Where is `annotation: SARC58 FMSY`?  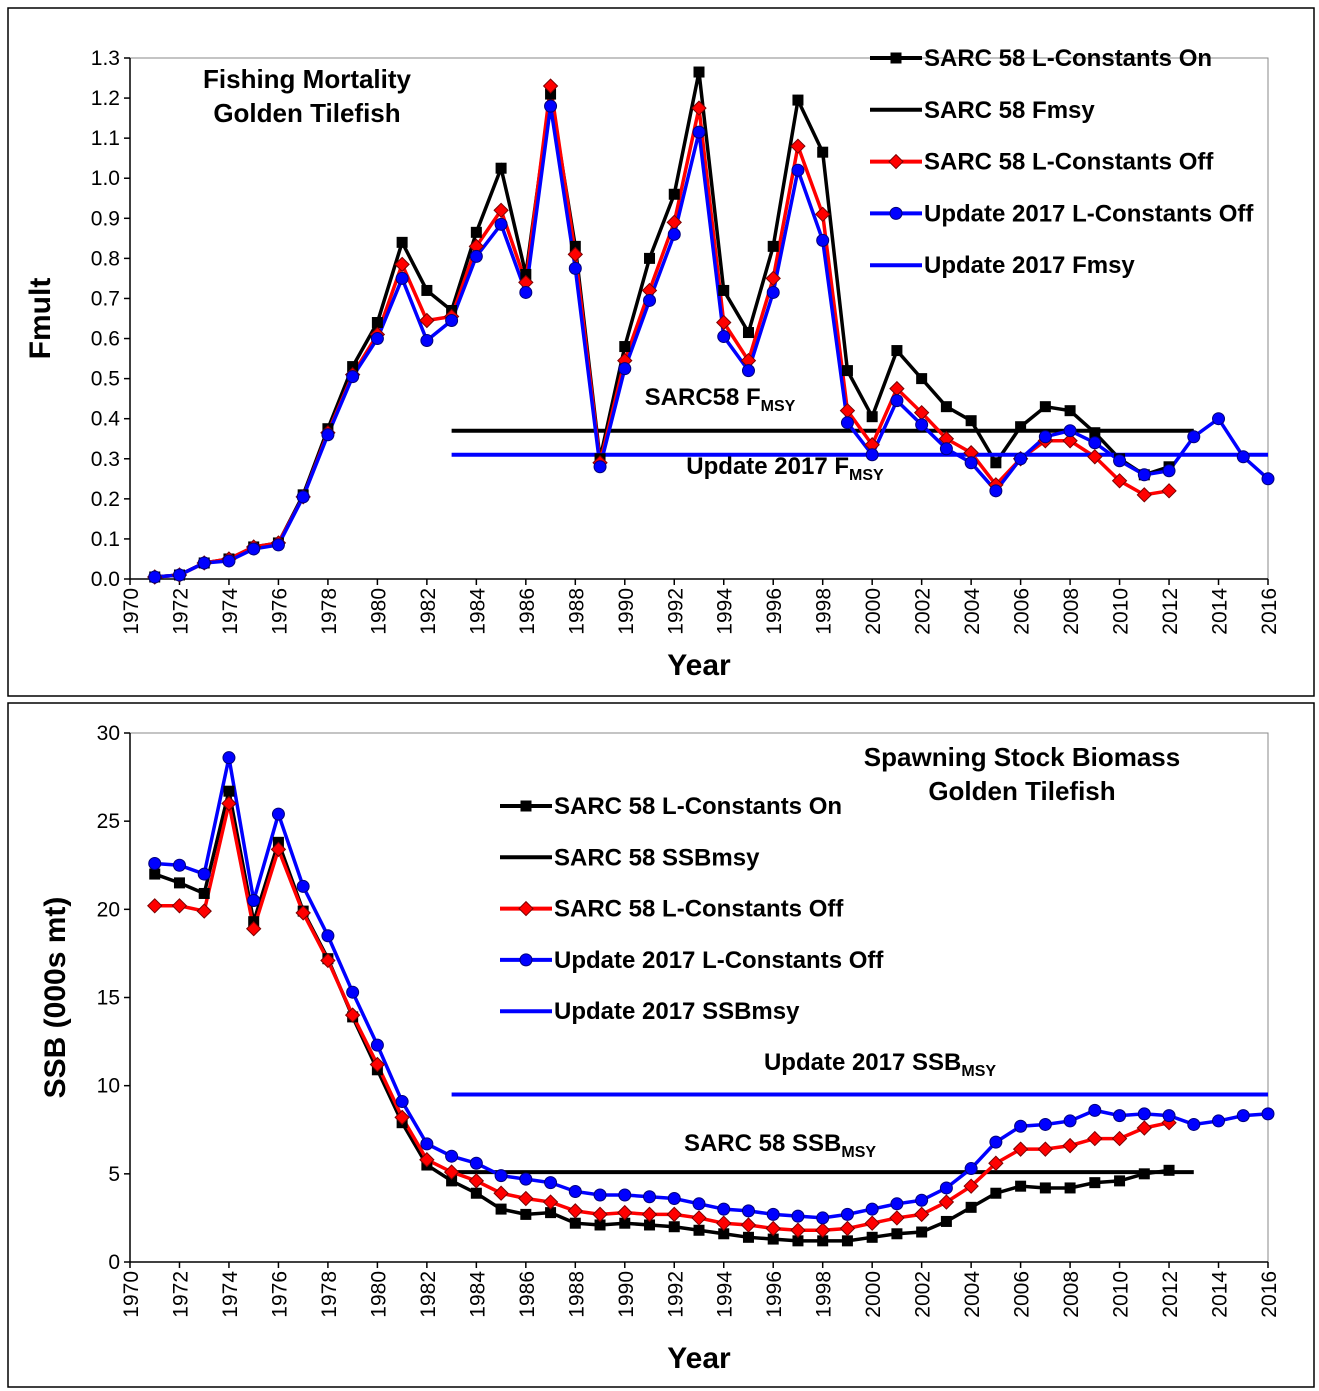 annotation: SARC58 FMSY is located at coordinates (720, 399).